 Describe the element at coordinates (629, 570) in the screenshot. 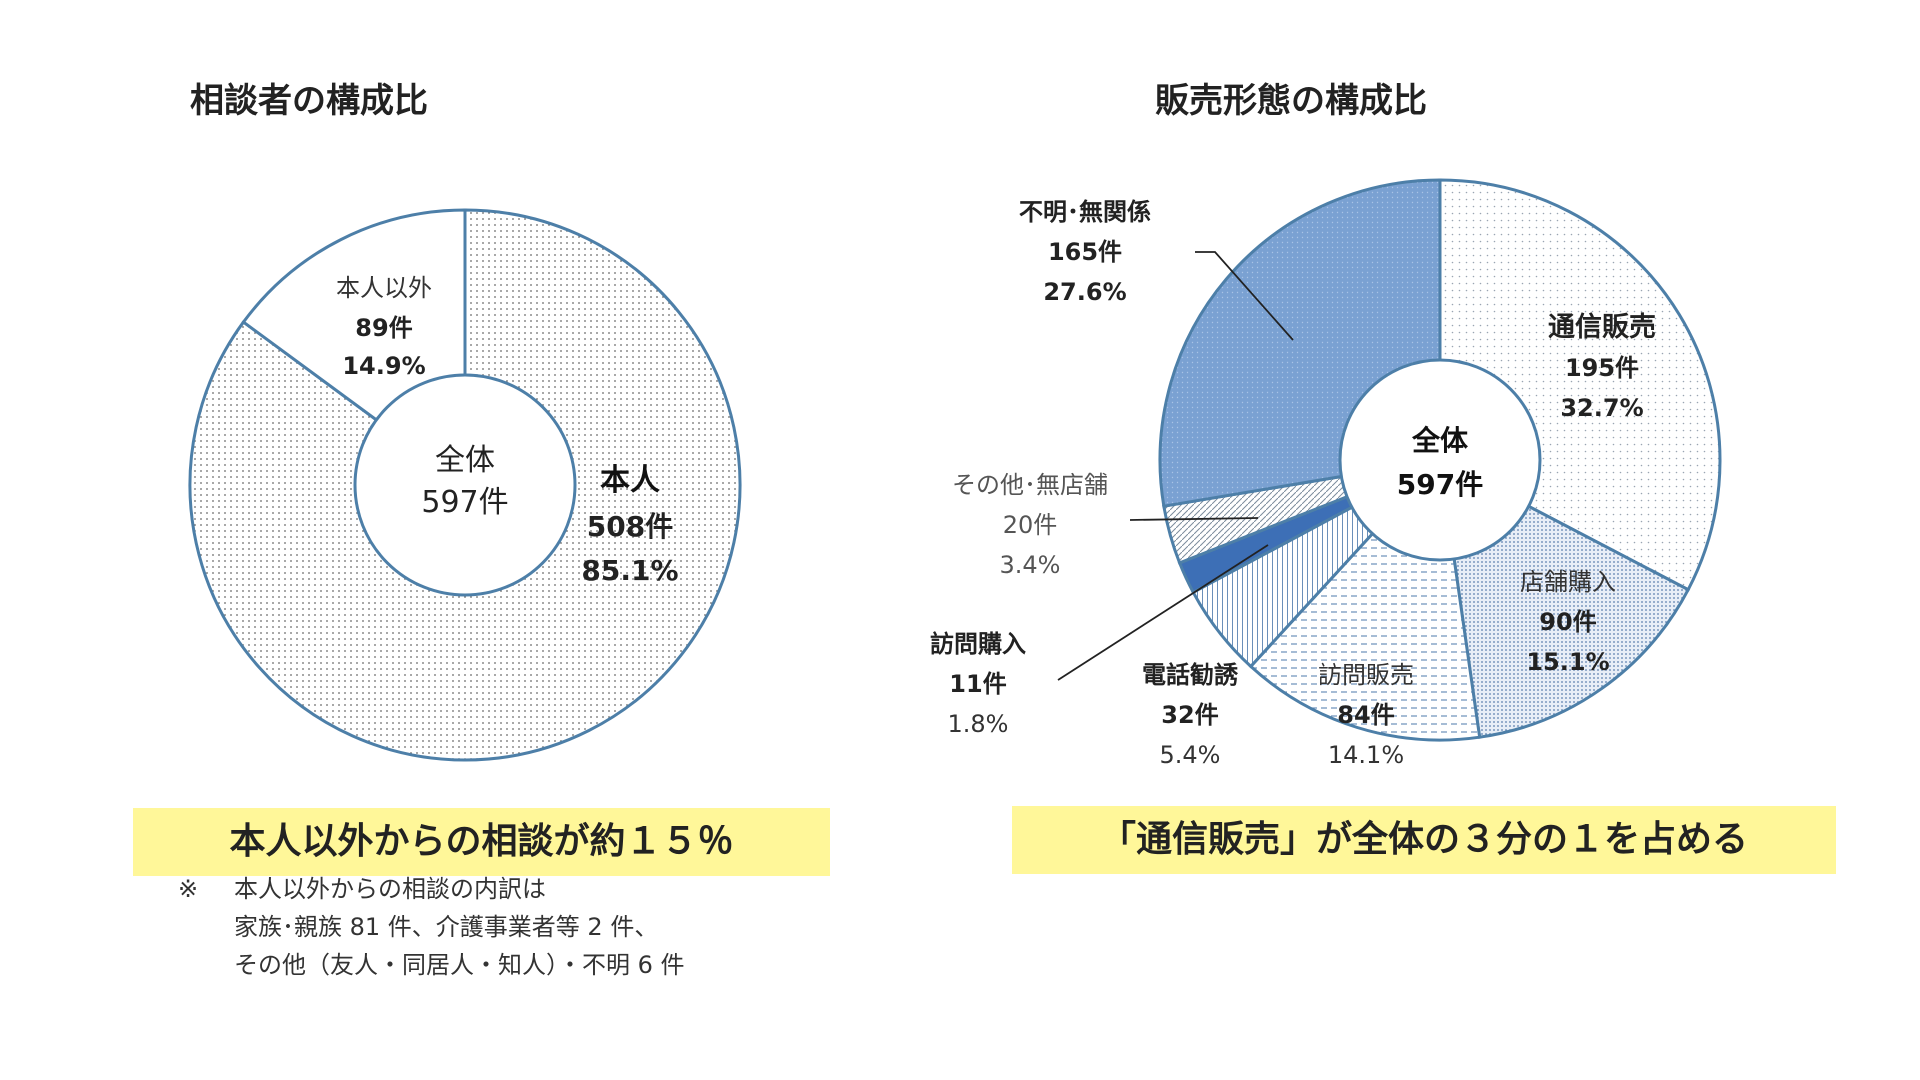

I see `slice-percent-self: 85.1%` at that location.